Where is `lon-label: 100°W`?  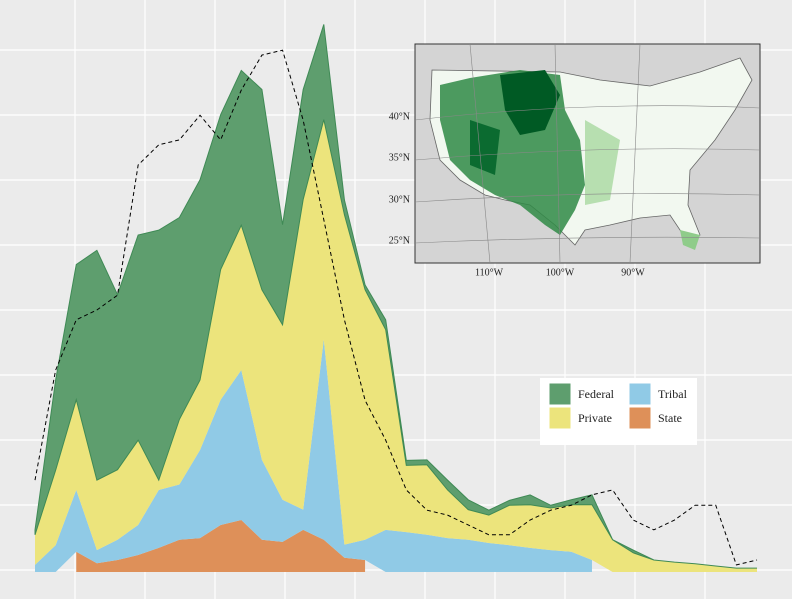 lon-label: 100°W is located at coordinates (560, 272).